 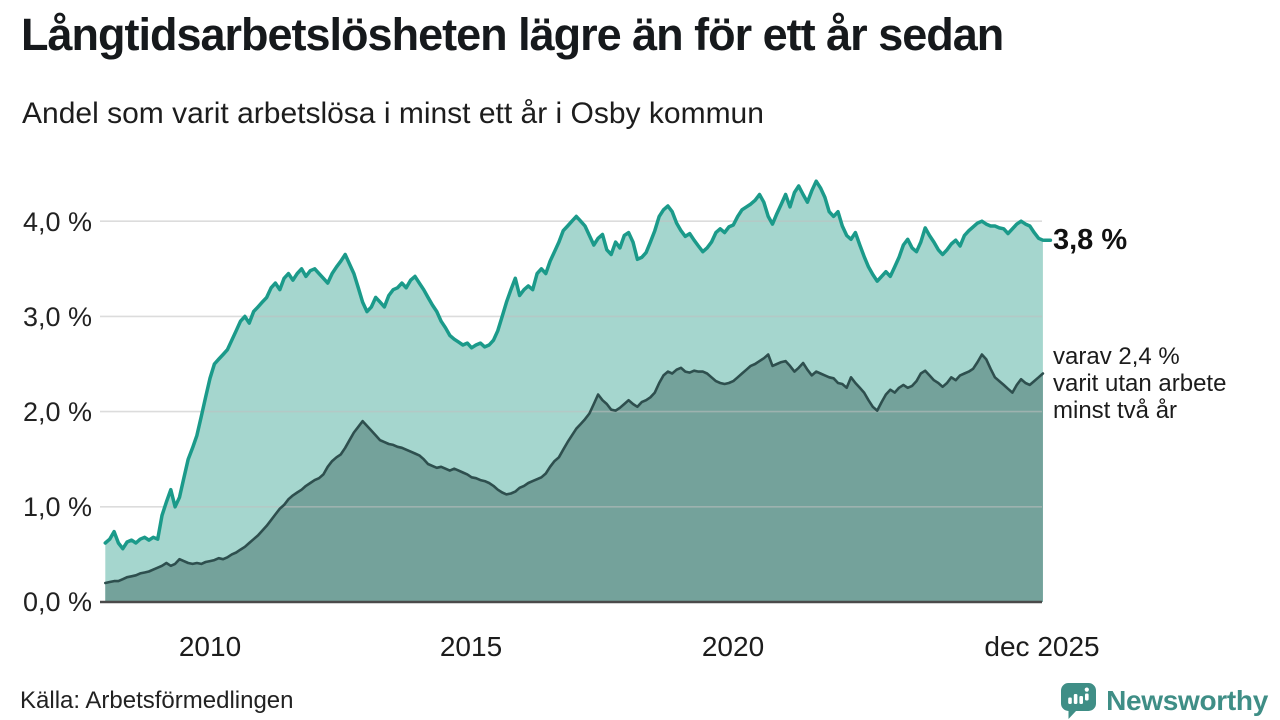 I want to click on y-tick-2: 2,0 %, so click(x=57, y=412).